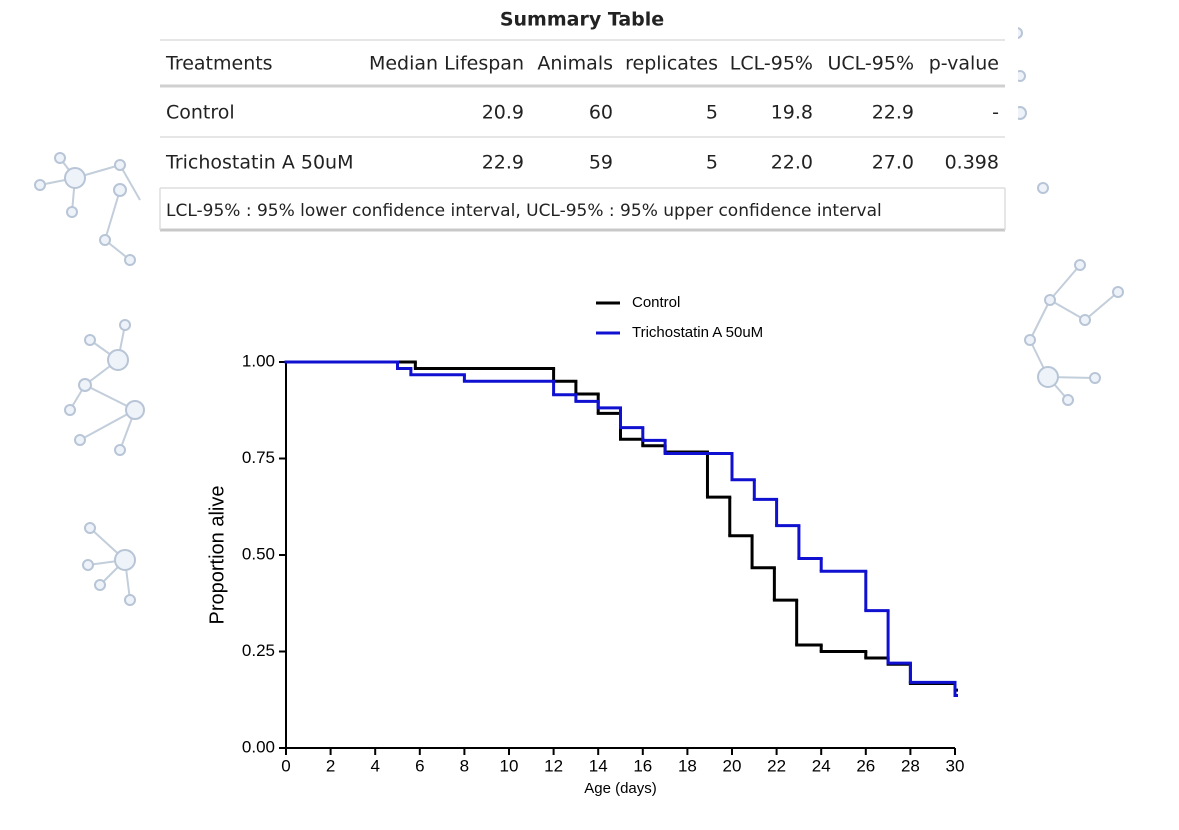 This screenshot has height=830, width=1179. What do you see at coordinates (258, 457) in the screenshot?
I see `y-tick-label: 0.75` at bounding box center [258, 457].